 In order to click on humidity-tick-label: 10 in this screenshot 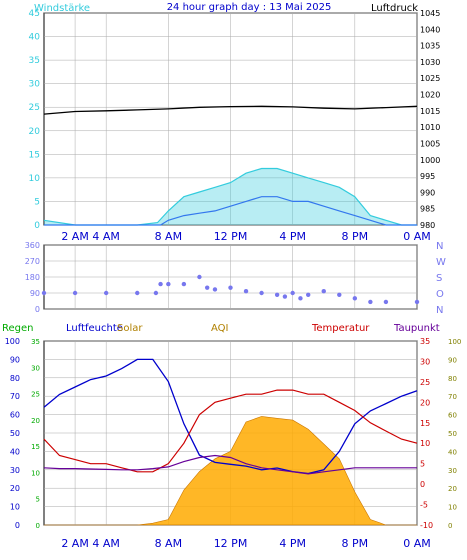, I will do `click(35, 473)`.